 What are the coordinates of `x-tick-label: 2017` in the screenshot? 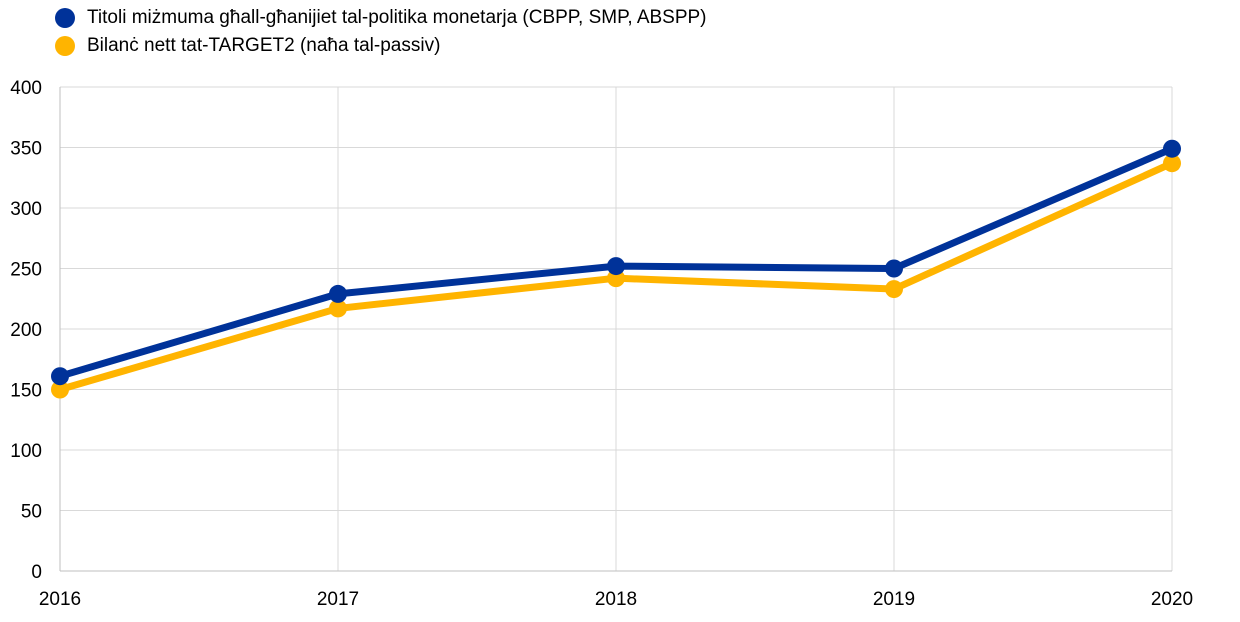 It's located at (338, 599).